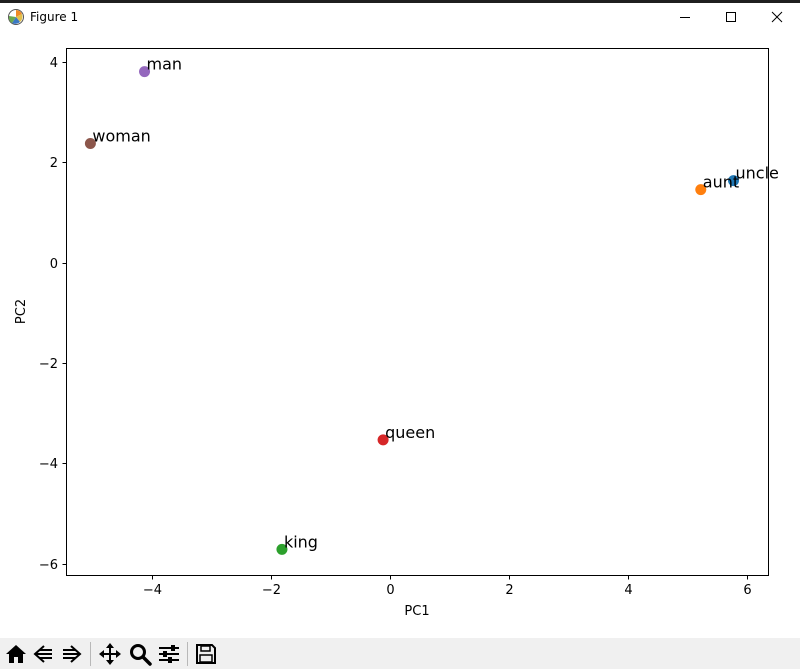 Image resolution: width=800 pixels, height=669 pixels. I want to click on data-point-aunt, so click(701, 190).